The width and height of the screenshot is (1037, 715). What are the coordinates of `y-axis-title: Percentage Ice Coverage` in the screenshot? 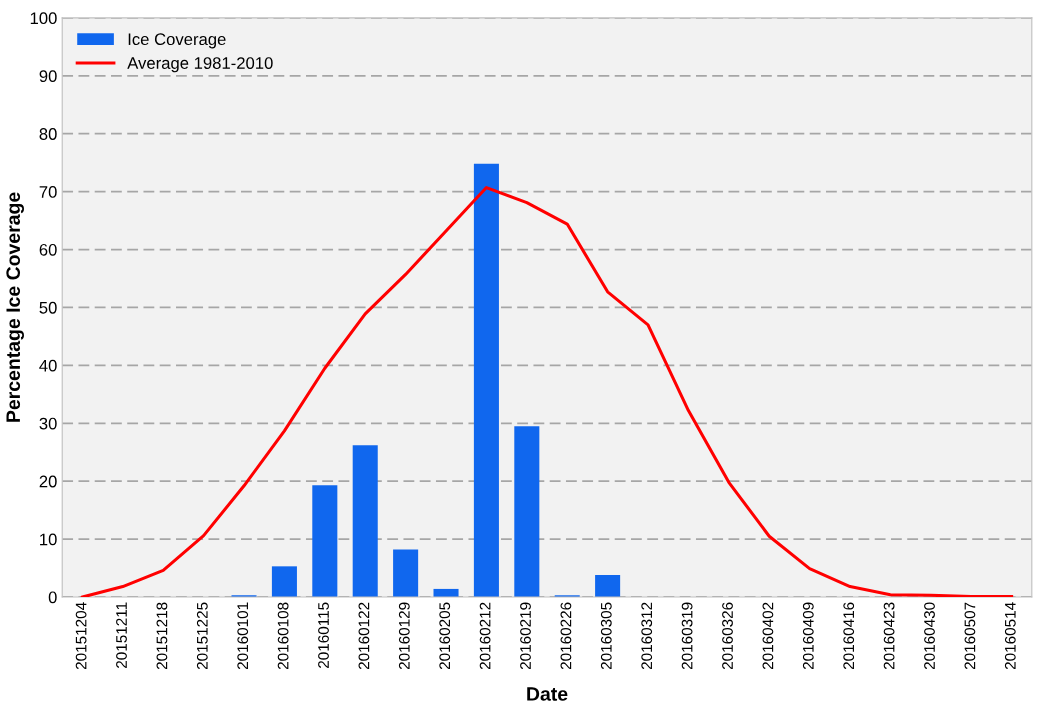 It's located at (15, 307).